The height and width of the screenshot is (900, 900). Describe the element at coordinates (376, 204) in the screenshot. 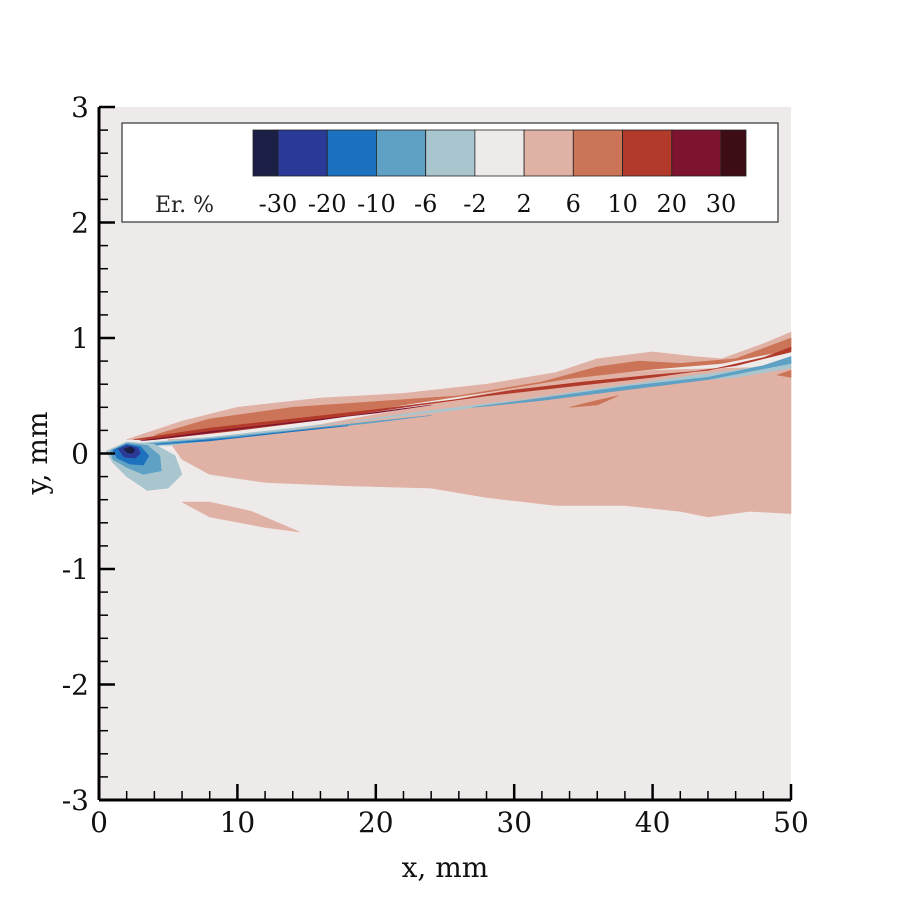

I see `legend-level-label: -10` at that location.